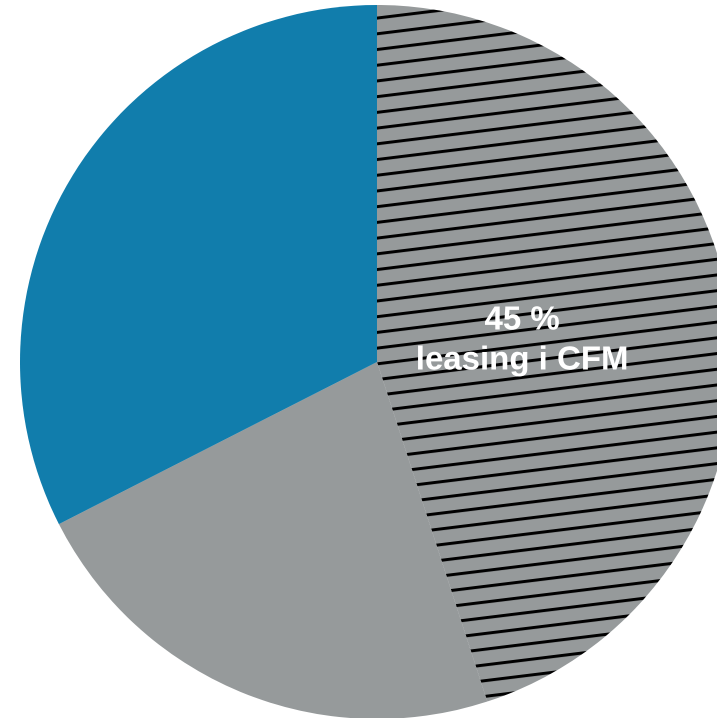 The image size is (717, 718). What do you see at coordinates (522, 357) in the screenshot?
I see `slice-1-label-line-2: leasing i CFM` at bounding box center [522, 357].